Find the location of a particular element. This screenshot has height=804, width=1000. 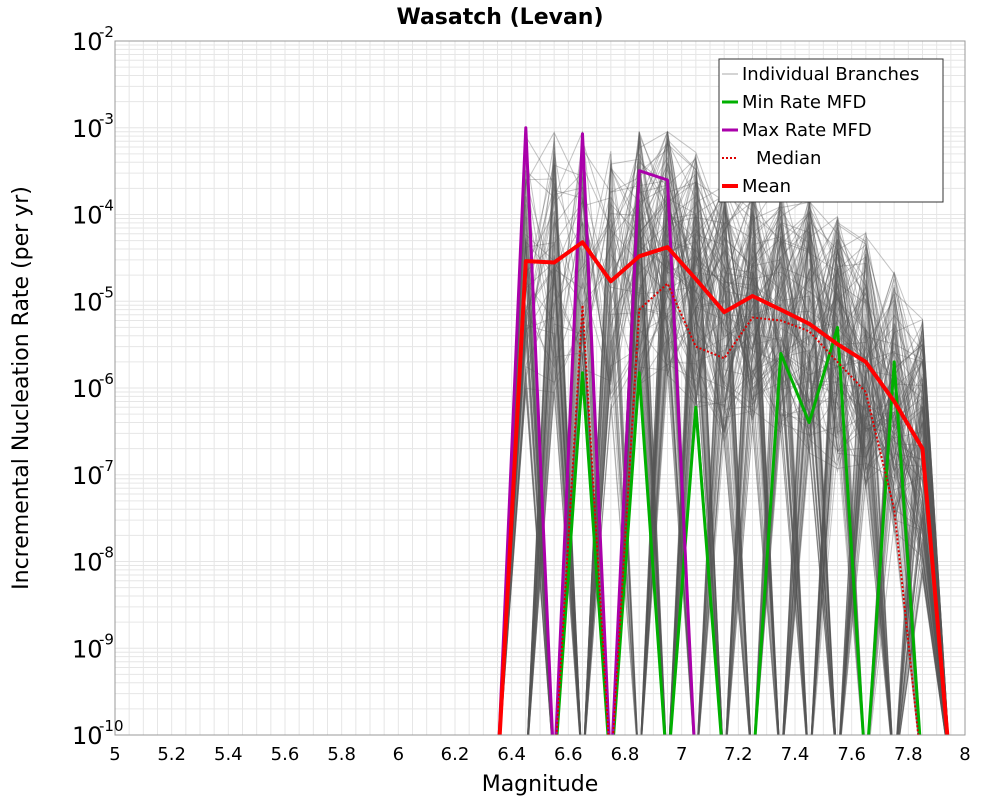

x-tick-label: 5.6 is located at coordinates (285, 754).